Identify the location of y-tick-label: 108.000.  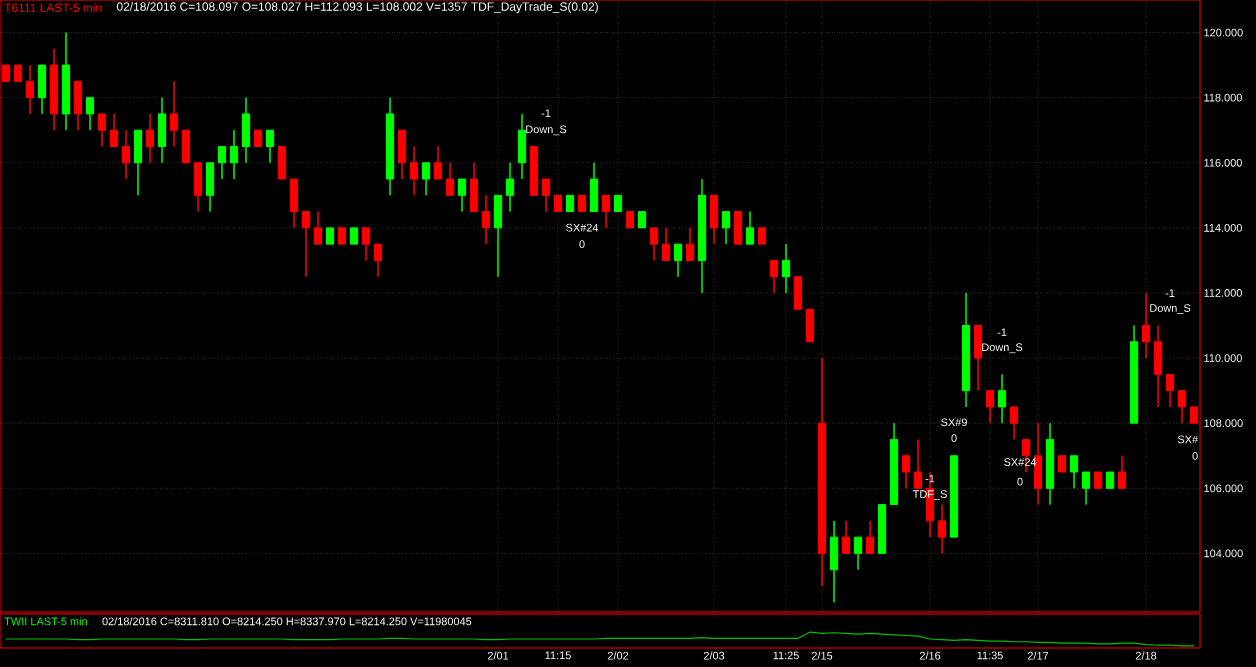
(1223, 423).